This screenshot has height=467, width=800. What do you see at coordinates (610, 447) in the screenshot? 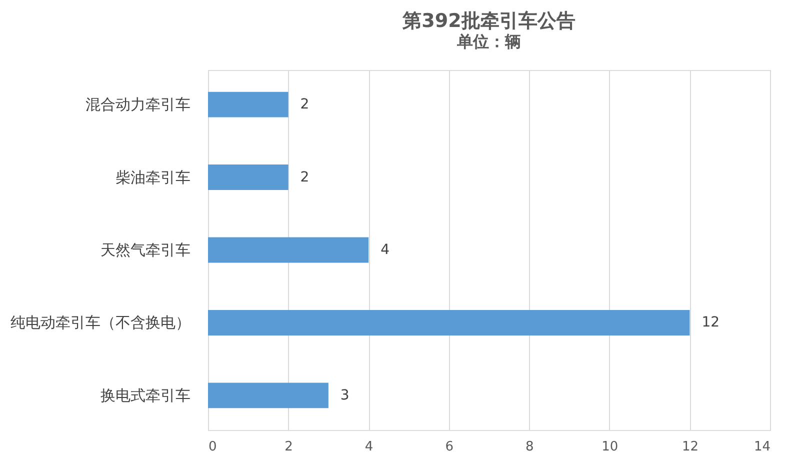
I see `x-tick-label: 10` at bounding box center [610, 447].